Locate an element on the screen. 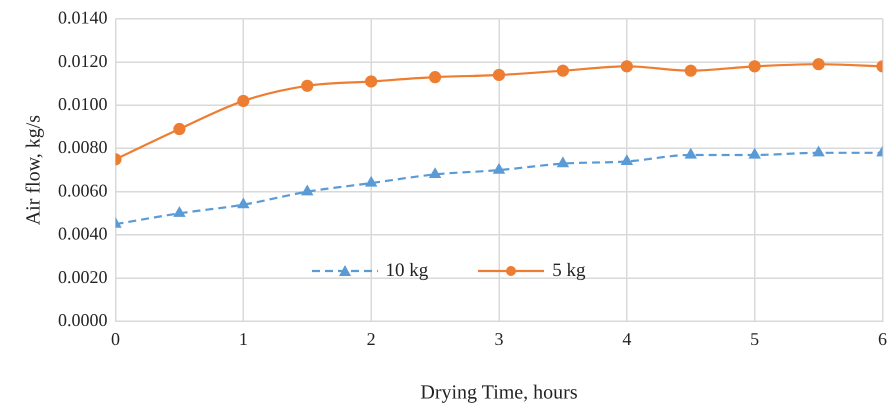  y-tick-label: 0.0060 is located at coordinates (83, 190).